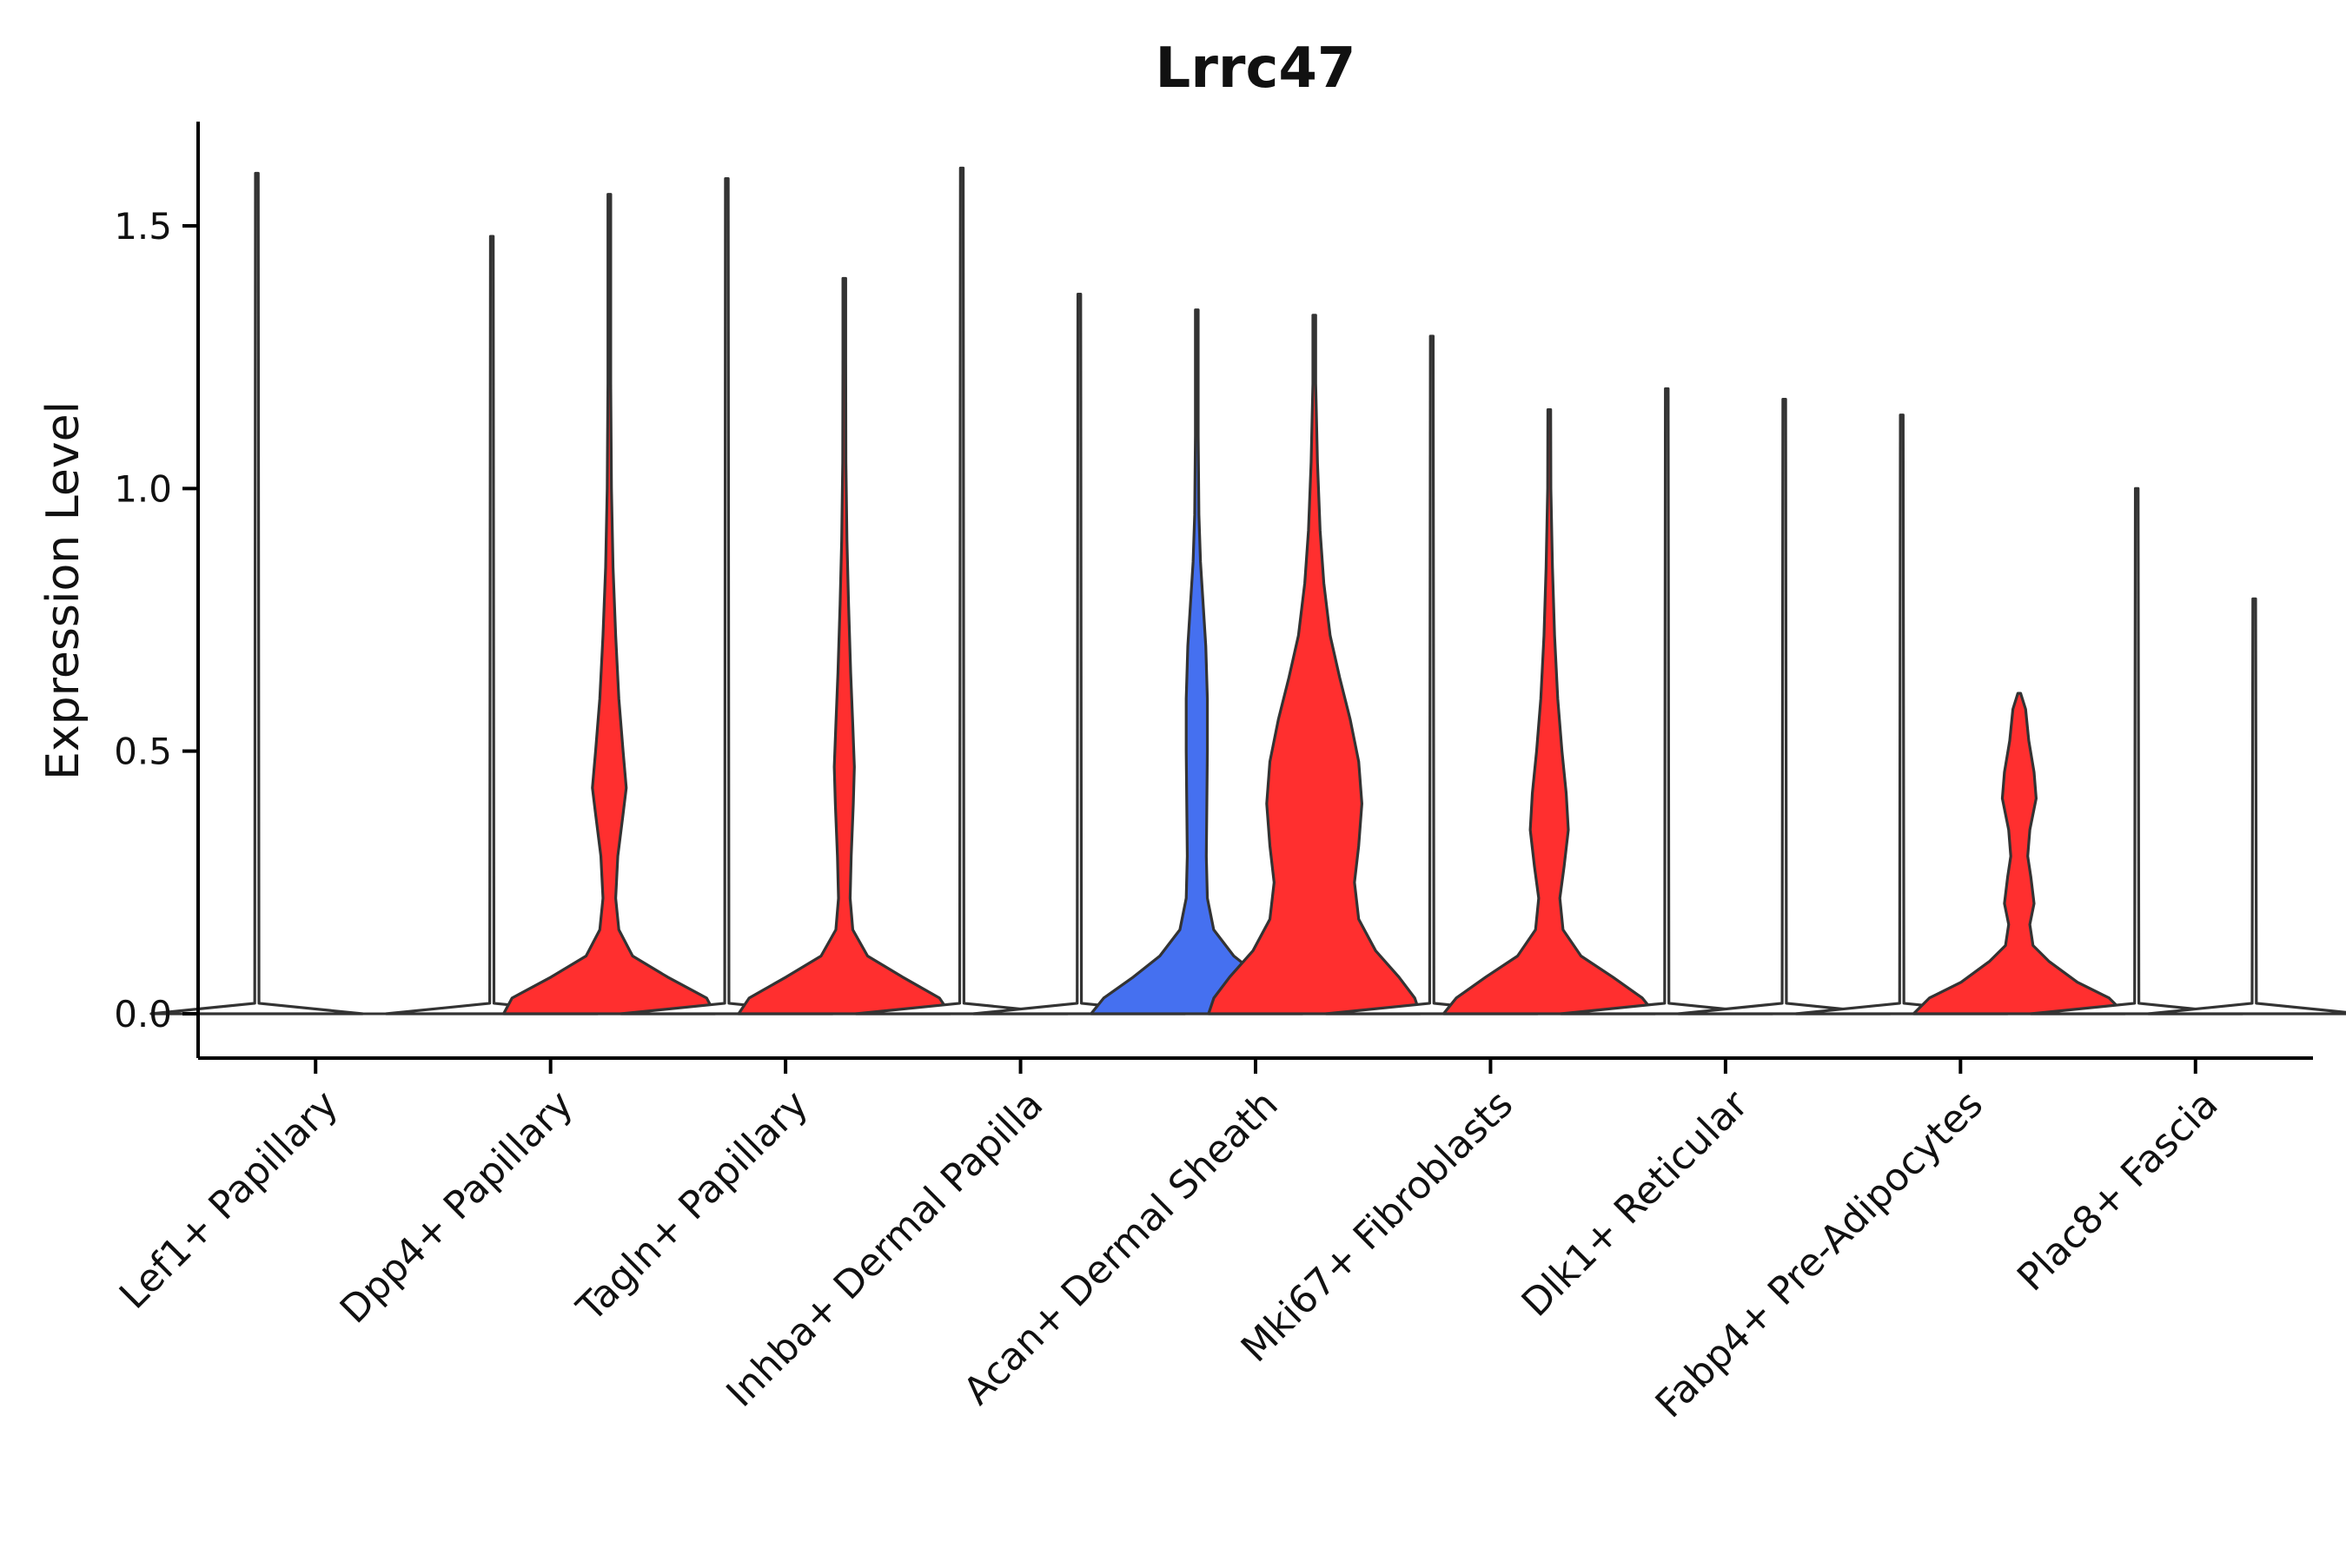 The width and height of the screenshot is (2346, 1568). What do you see at coordinates (2020, 853) in the screenshot?
I see `violin-fabp4-pre-adipocytes-right` at bounding box center [2020, 853].